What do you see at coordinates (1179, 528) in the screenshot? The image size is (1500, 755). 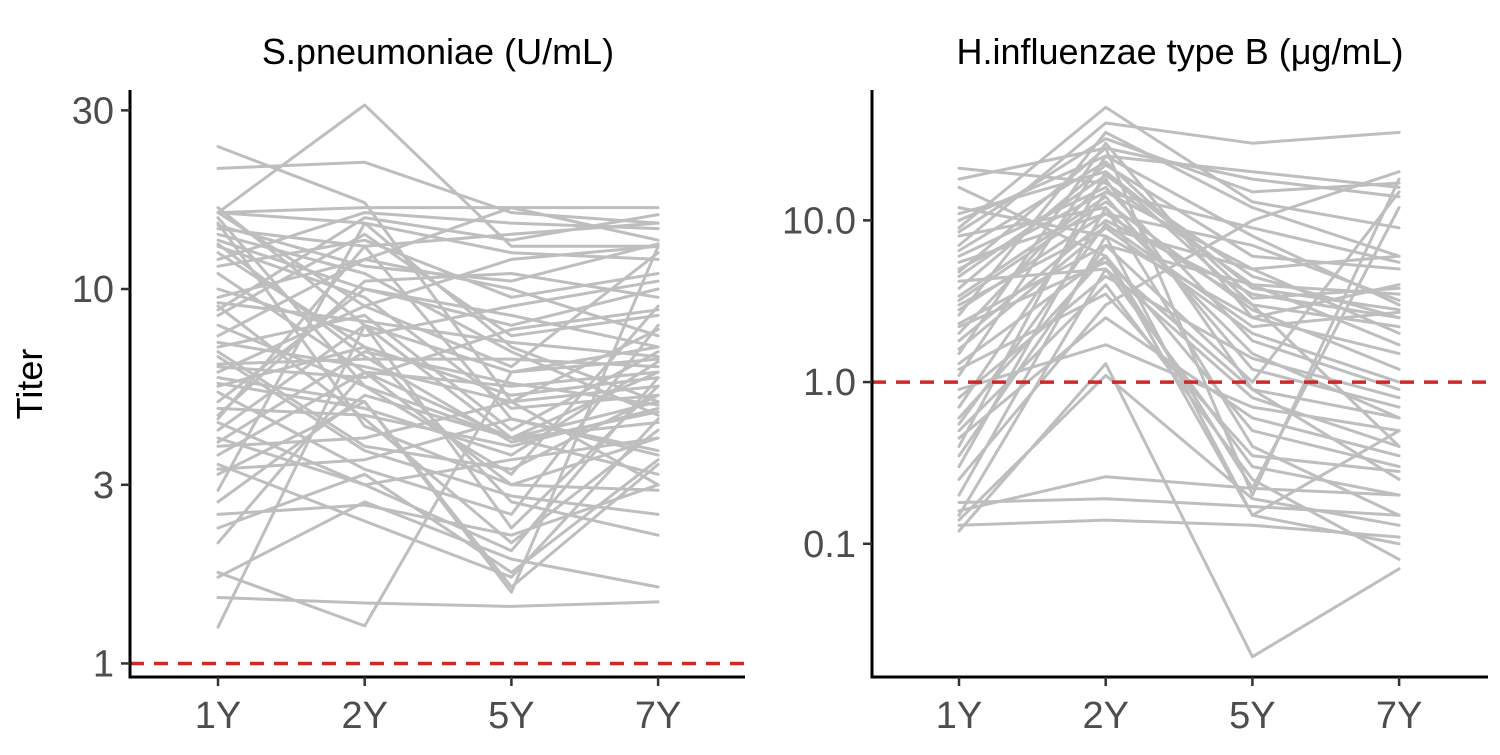 I see `series-line-h01` at bounding box center [1179, 528].